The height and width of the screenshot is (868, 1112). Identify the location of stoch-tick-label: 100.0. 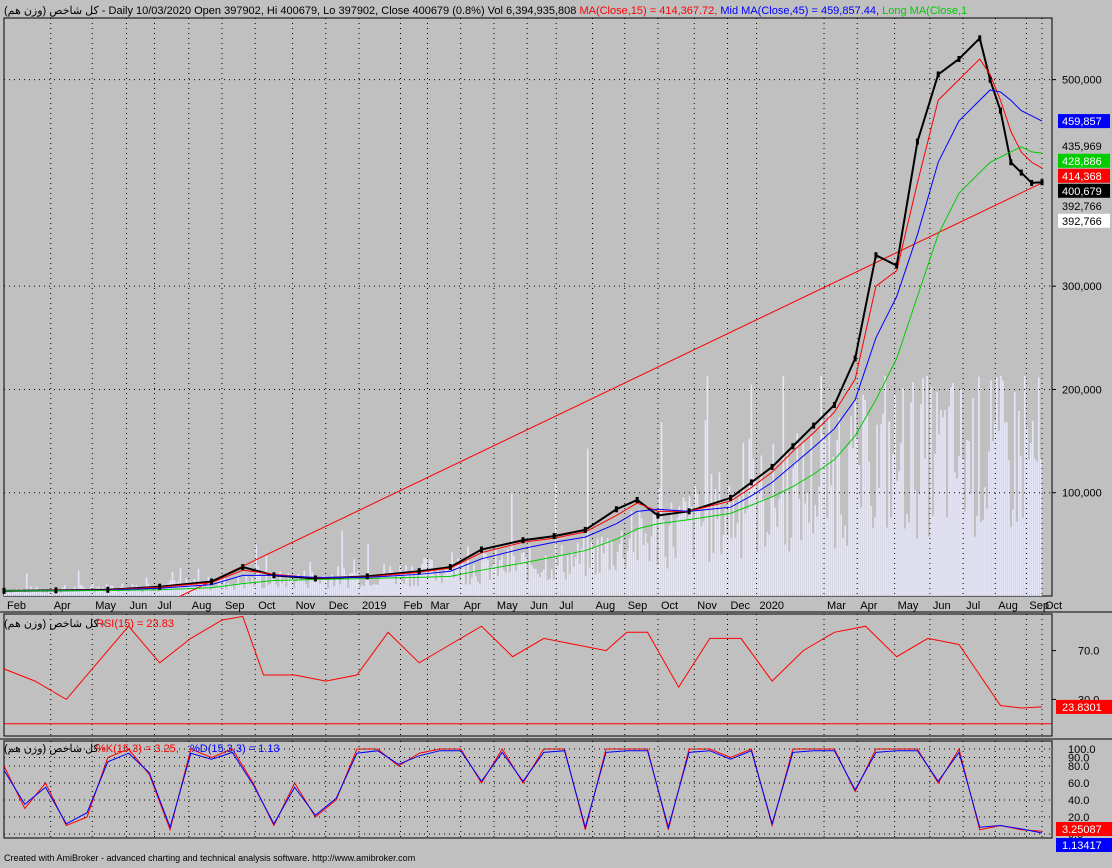
(1082, 750).